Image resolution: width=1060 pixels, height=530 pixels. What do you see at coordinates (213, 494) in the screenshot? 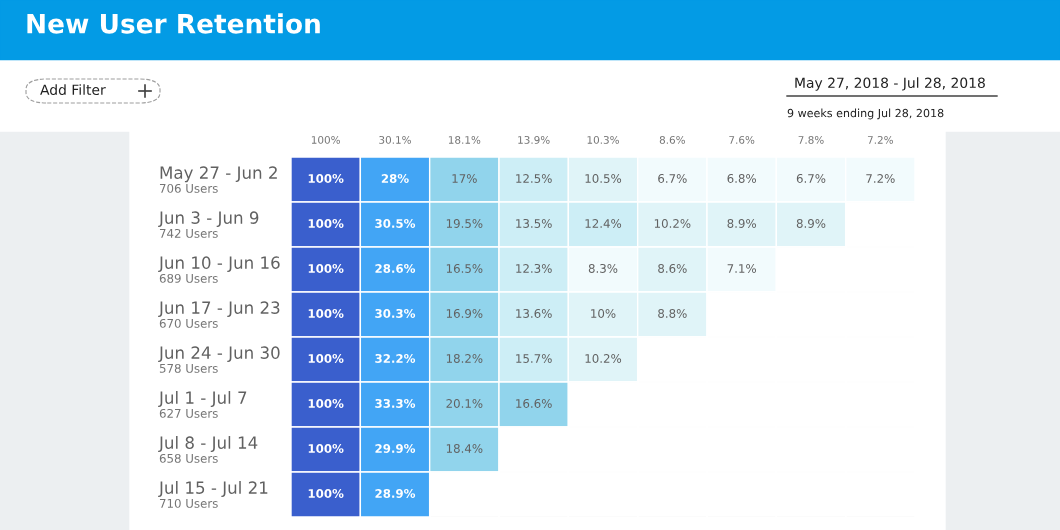
I see `y-tick-label: Jul 15 - Jul 21 710 Users` at bounding box center [213, 494].